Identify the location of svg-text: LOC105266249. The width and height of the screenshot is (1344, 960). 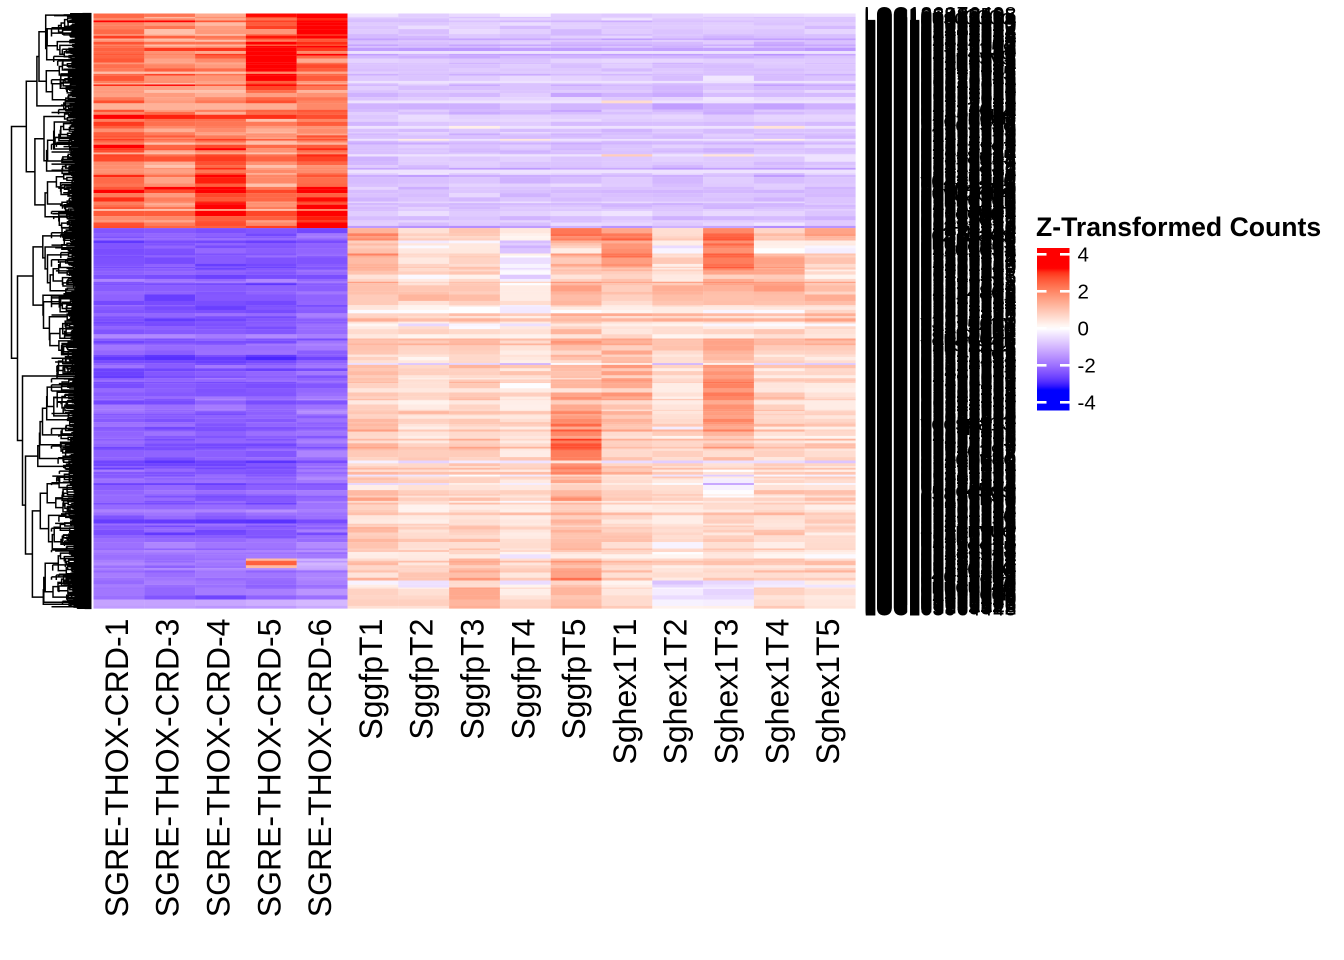
(940, 27).